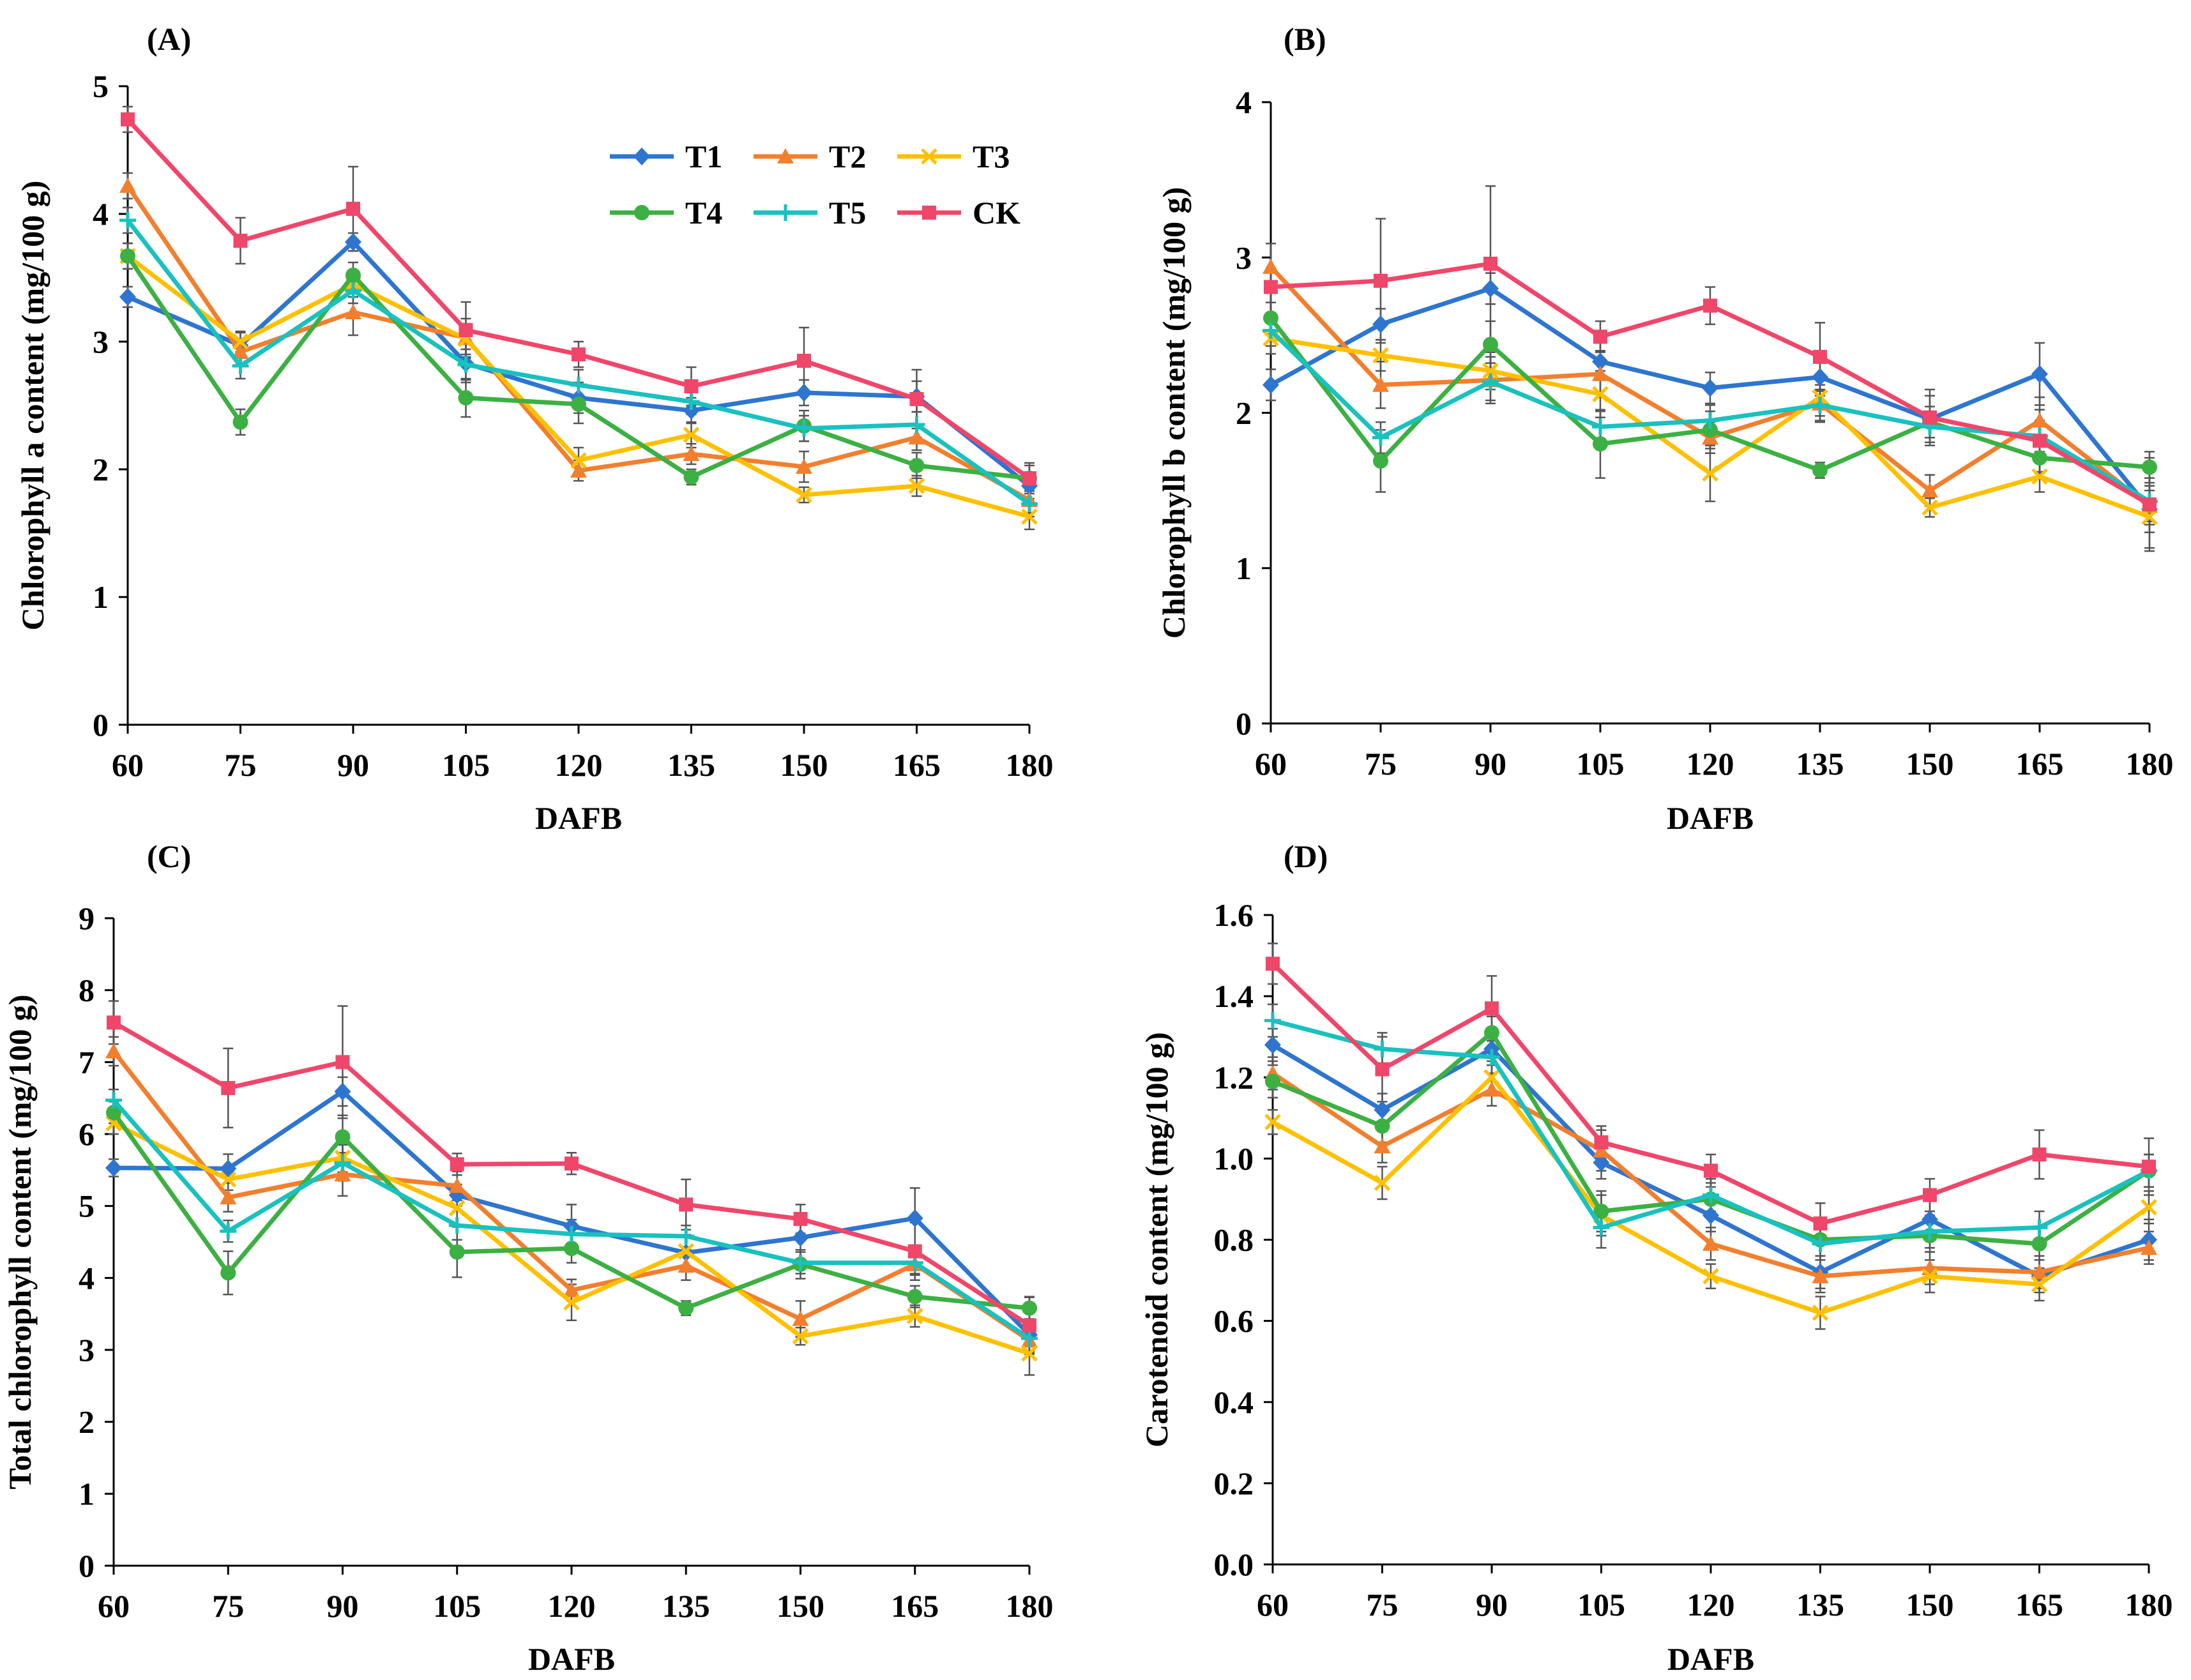 This screenshot has height=1680, width=2191. What do you see at coordinates (1234, 1483) in the screenshot?
I see `y-tick-label: 0.2` at bounding box center [1234, 1483].